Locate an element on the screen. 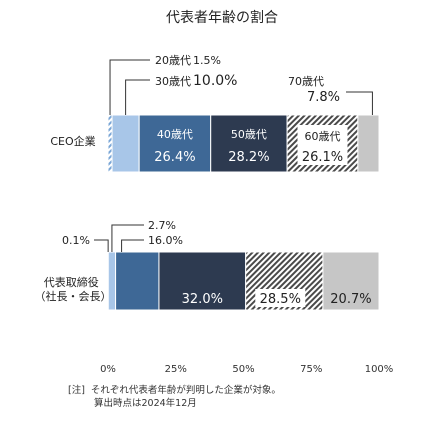 The image size is (445, 426). label-bg-60s-ceo is located at coordinates (322, 145).